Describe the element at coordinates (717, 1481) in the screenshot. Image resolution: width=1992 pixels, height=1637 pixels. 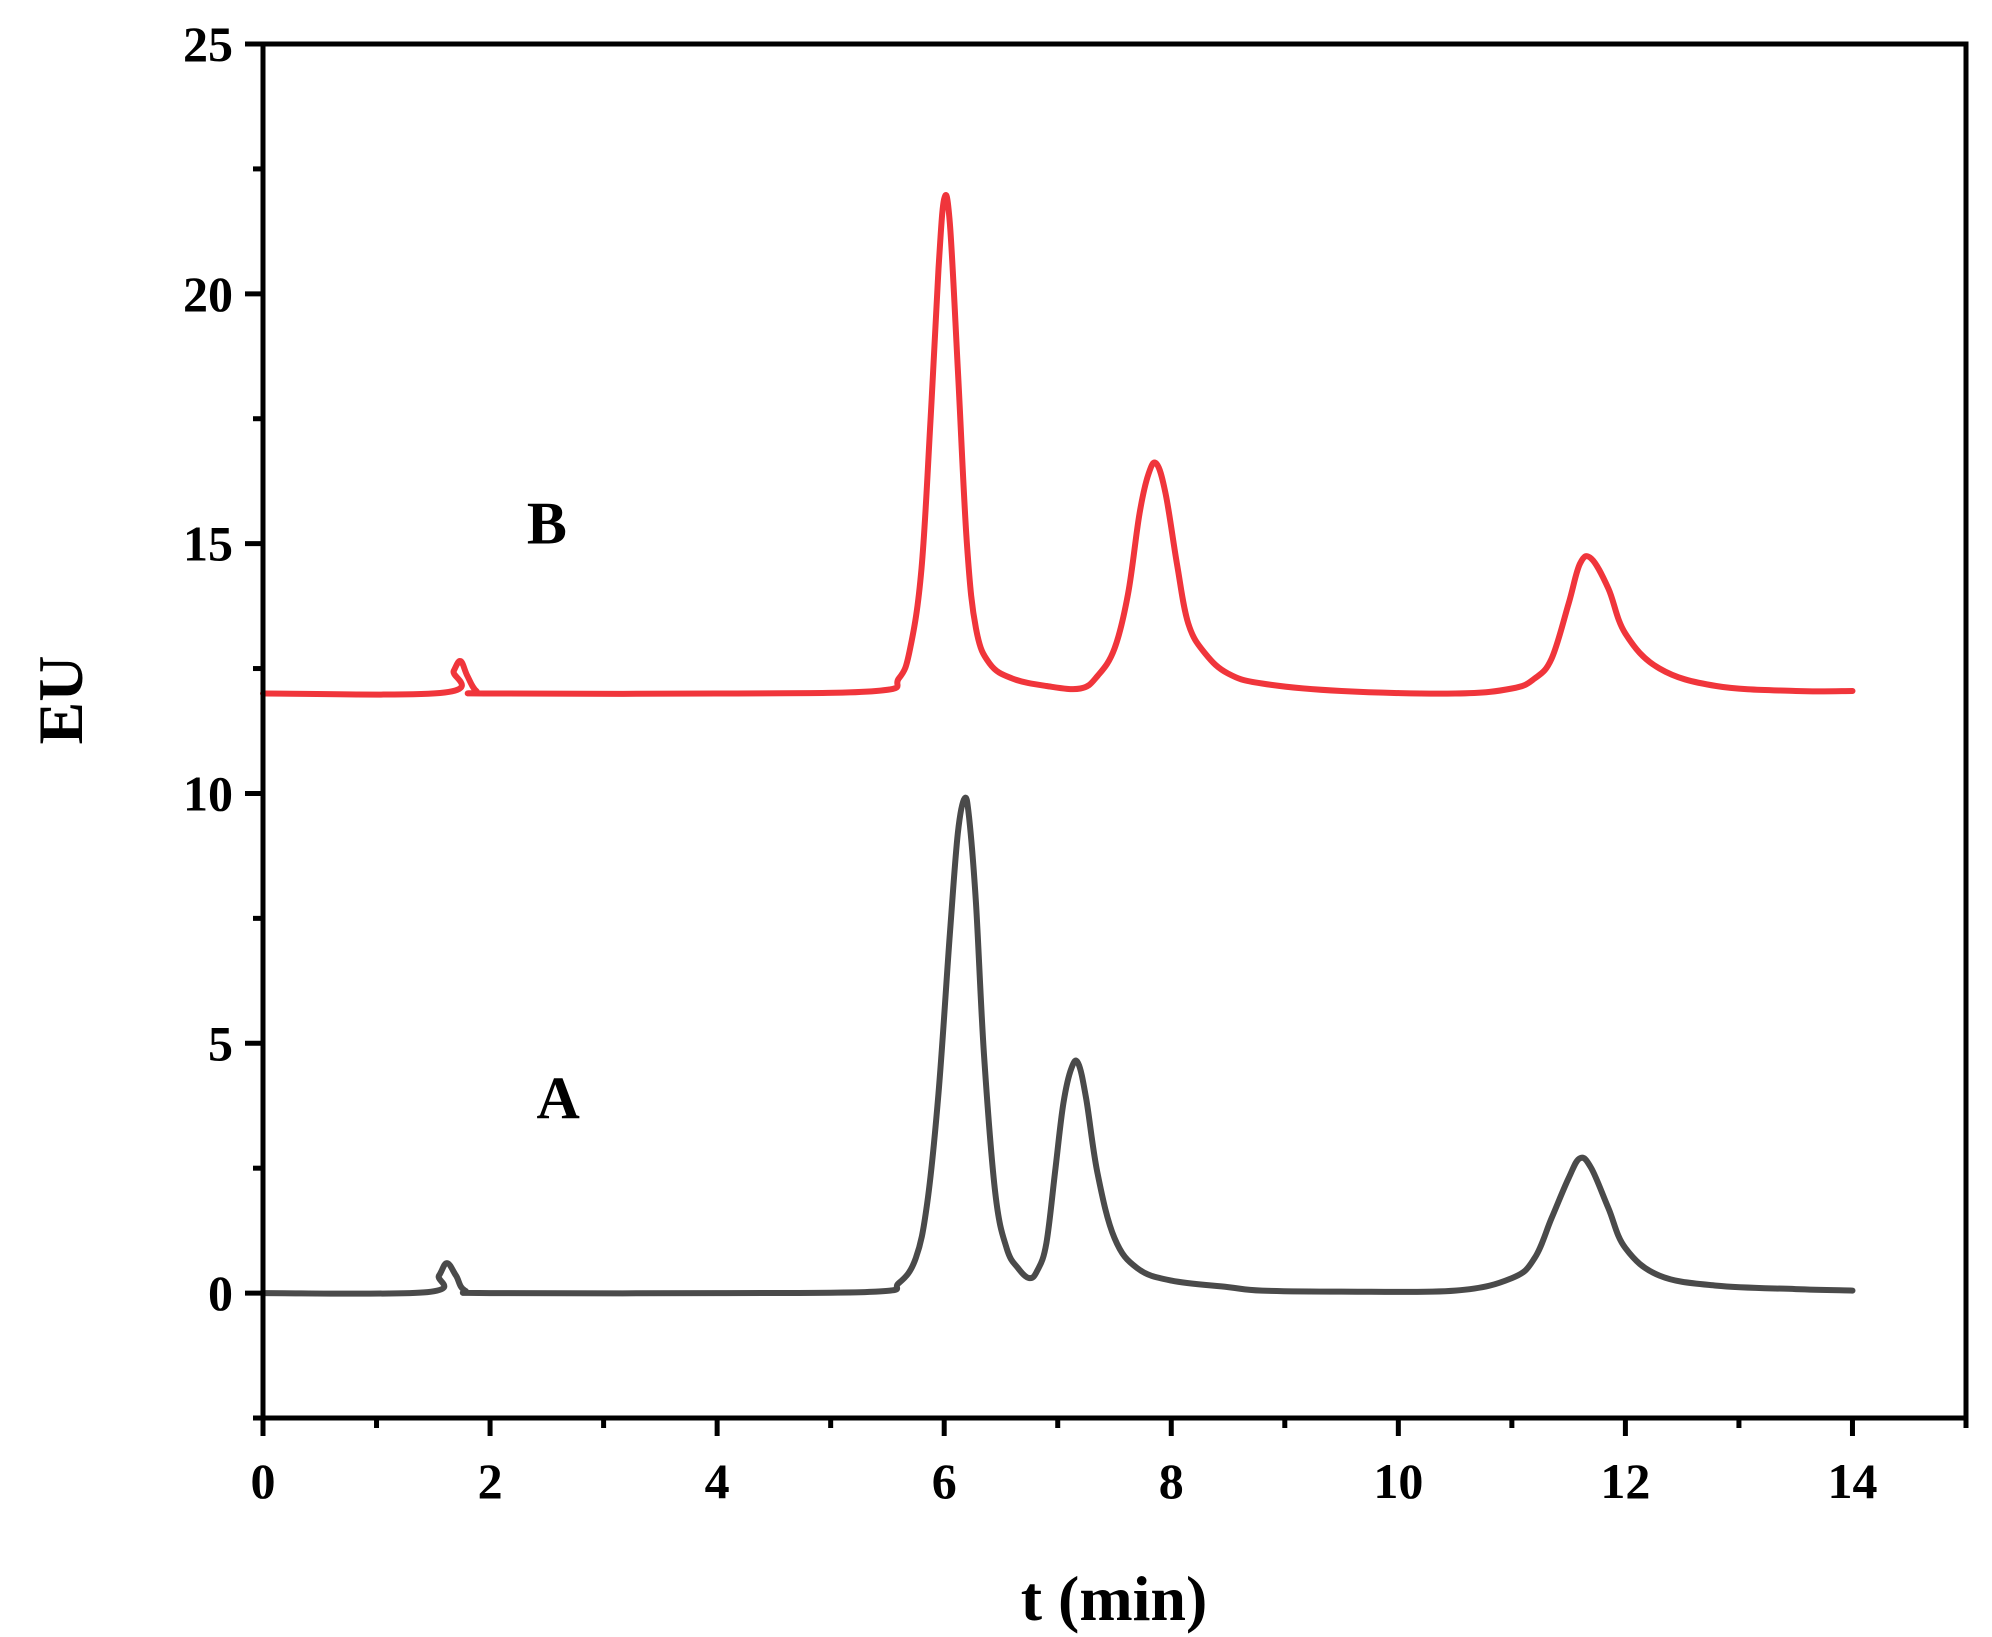
I see `x-tick-label: 4` at that location.